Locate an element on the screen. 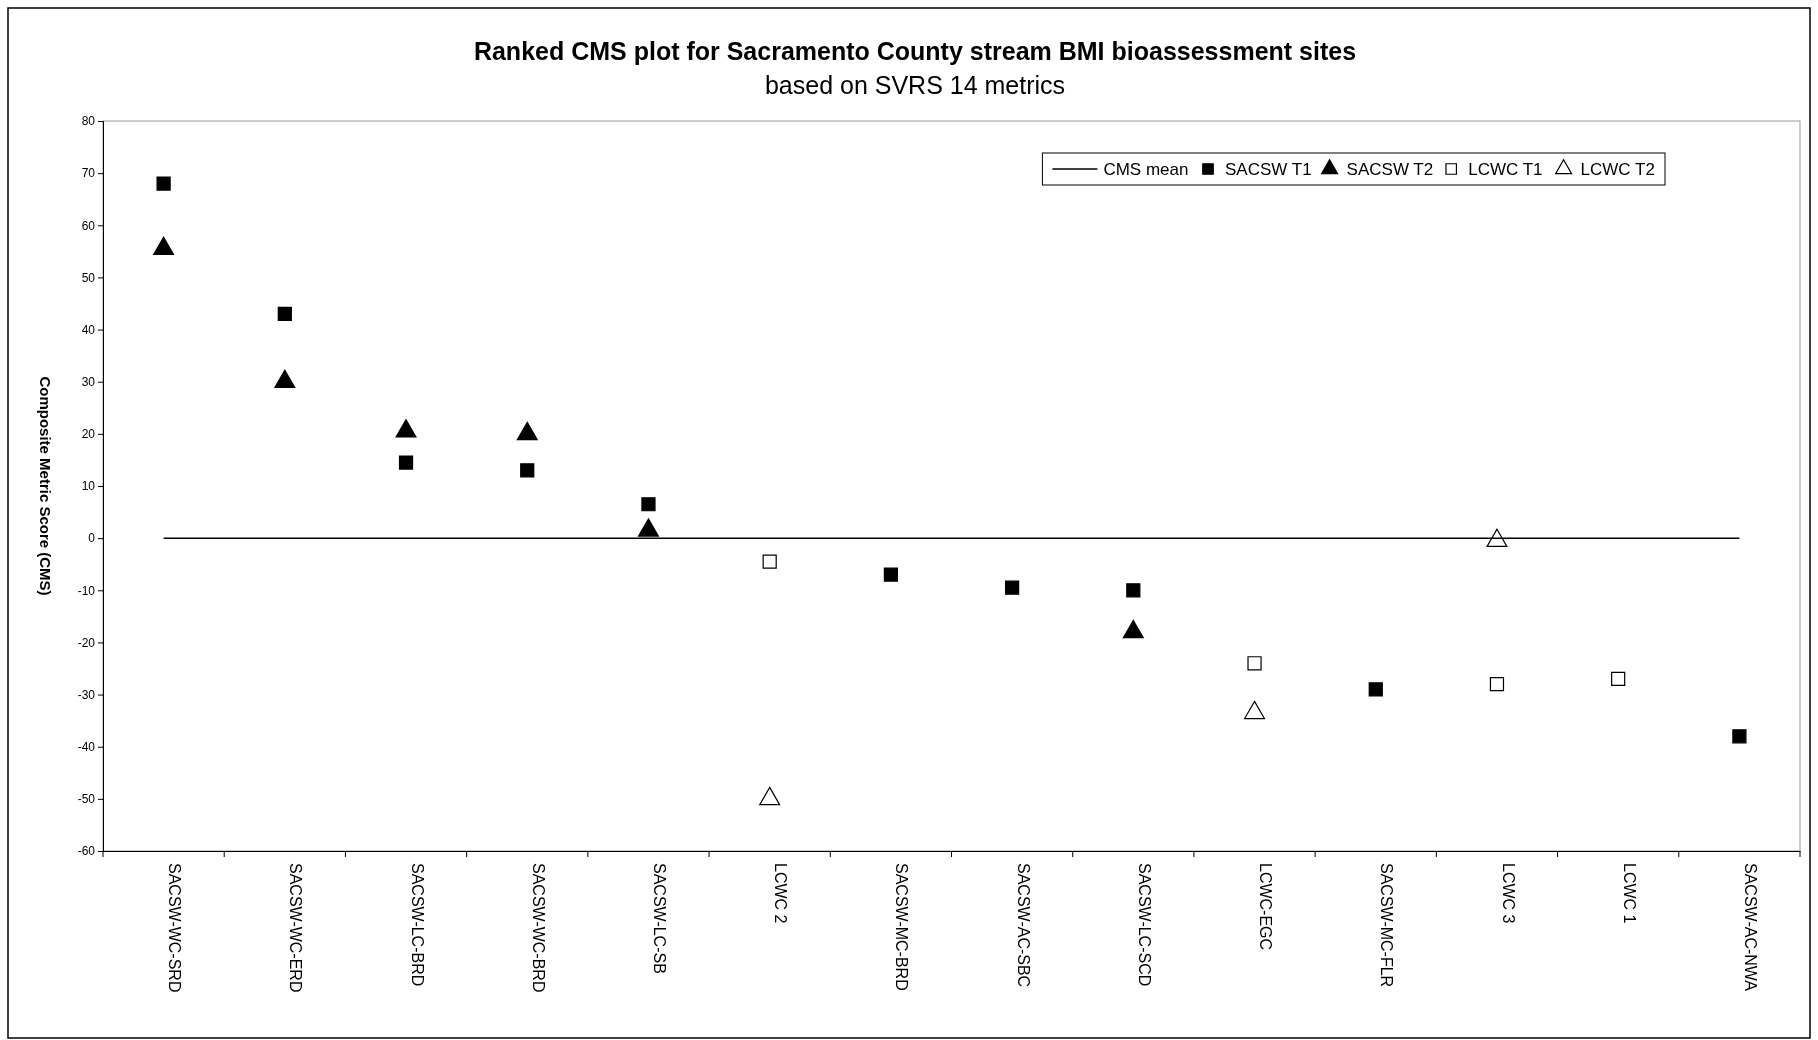 Image resolution: width=1818 pixels, height=1040 pixels. x-tick-label: SACSW-LC-SCD is located at coordinates (1144, 925).